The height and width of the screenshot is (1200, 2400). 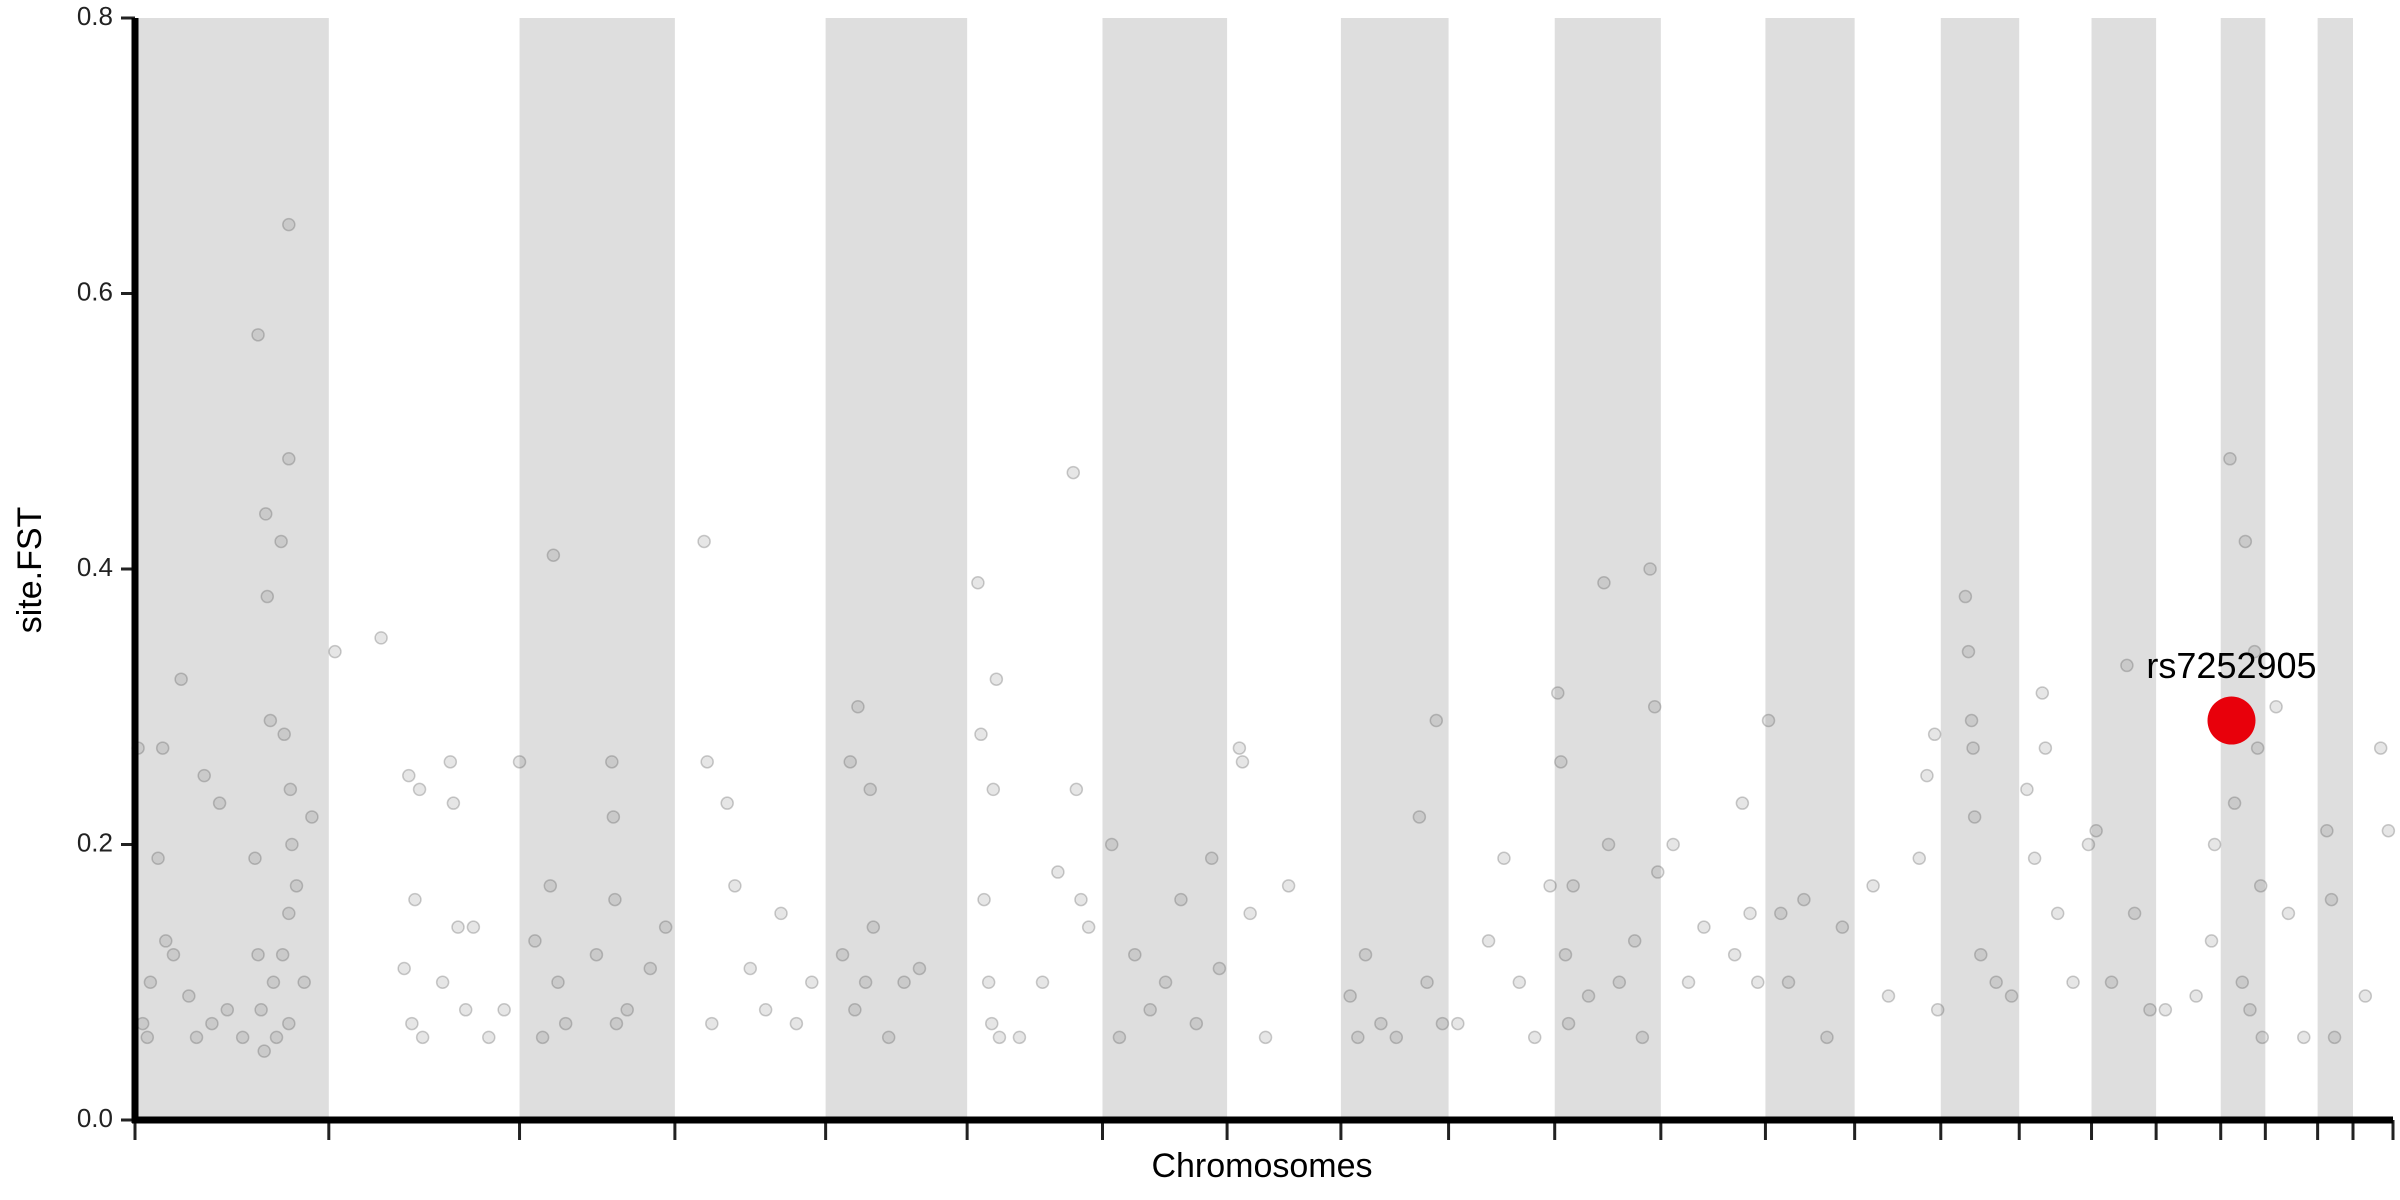 What do you see at coordinates (30, 570) in the screenshot?
I see `y-axis-title: site.FST` at bounding box center [30, 570].